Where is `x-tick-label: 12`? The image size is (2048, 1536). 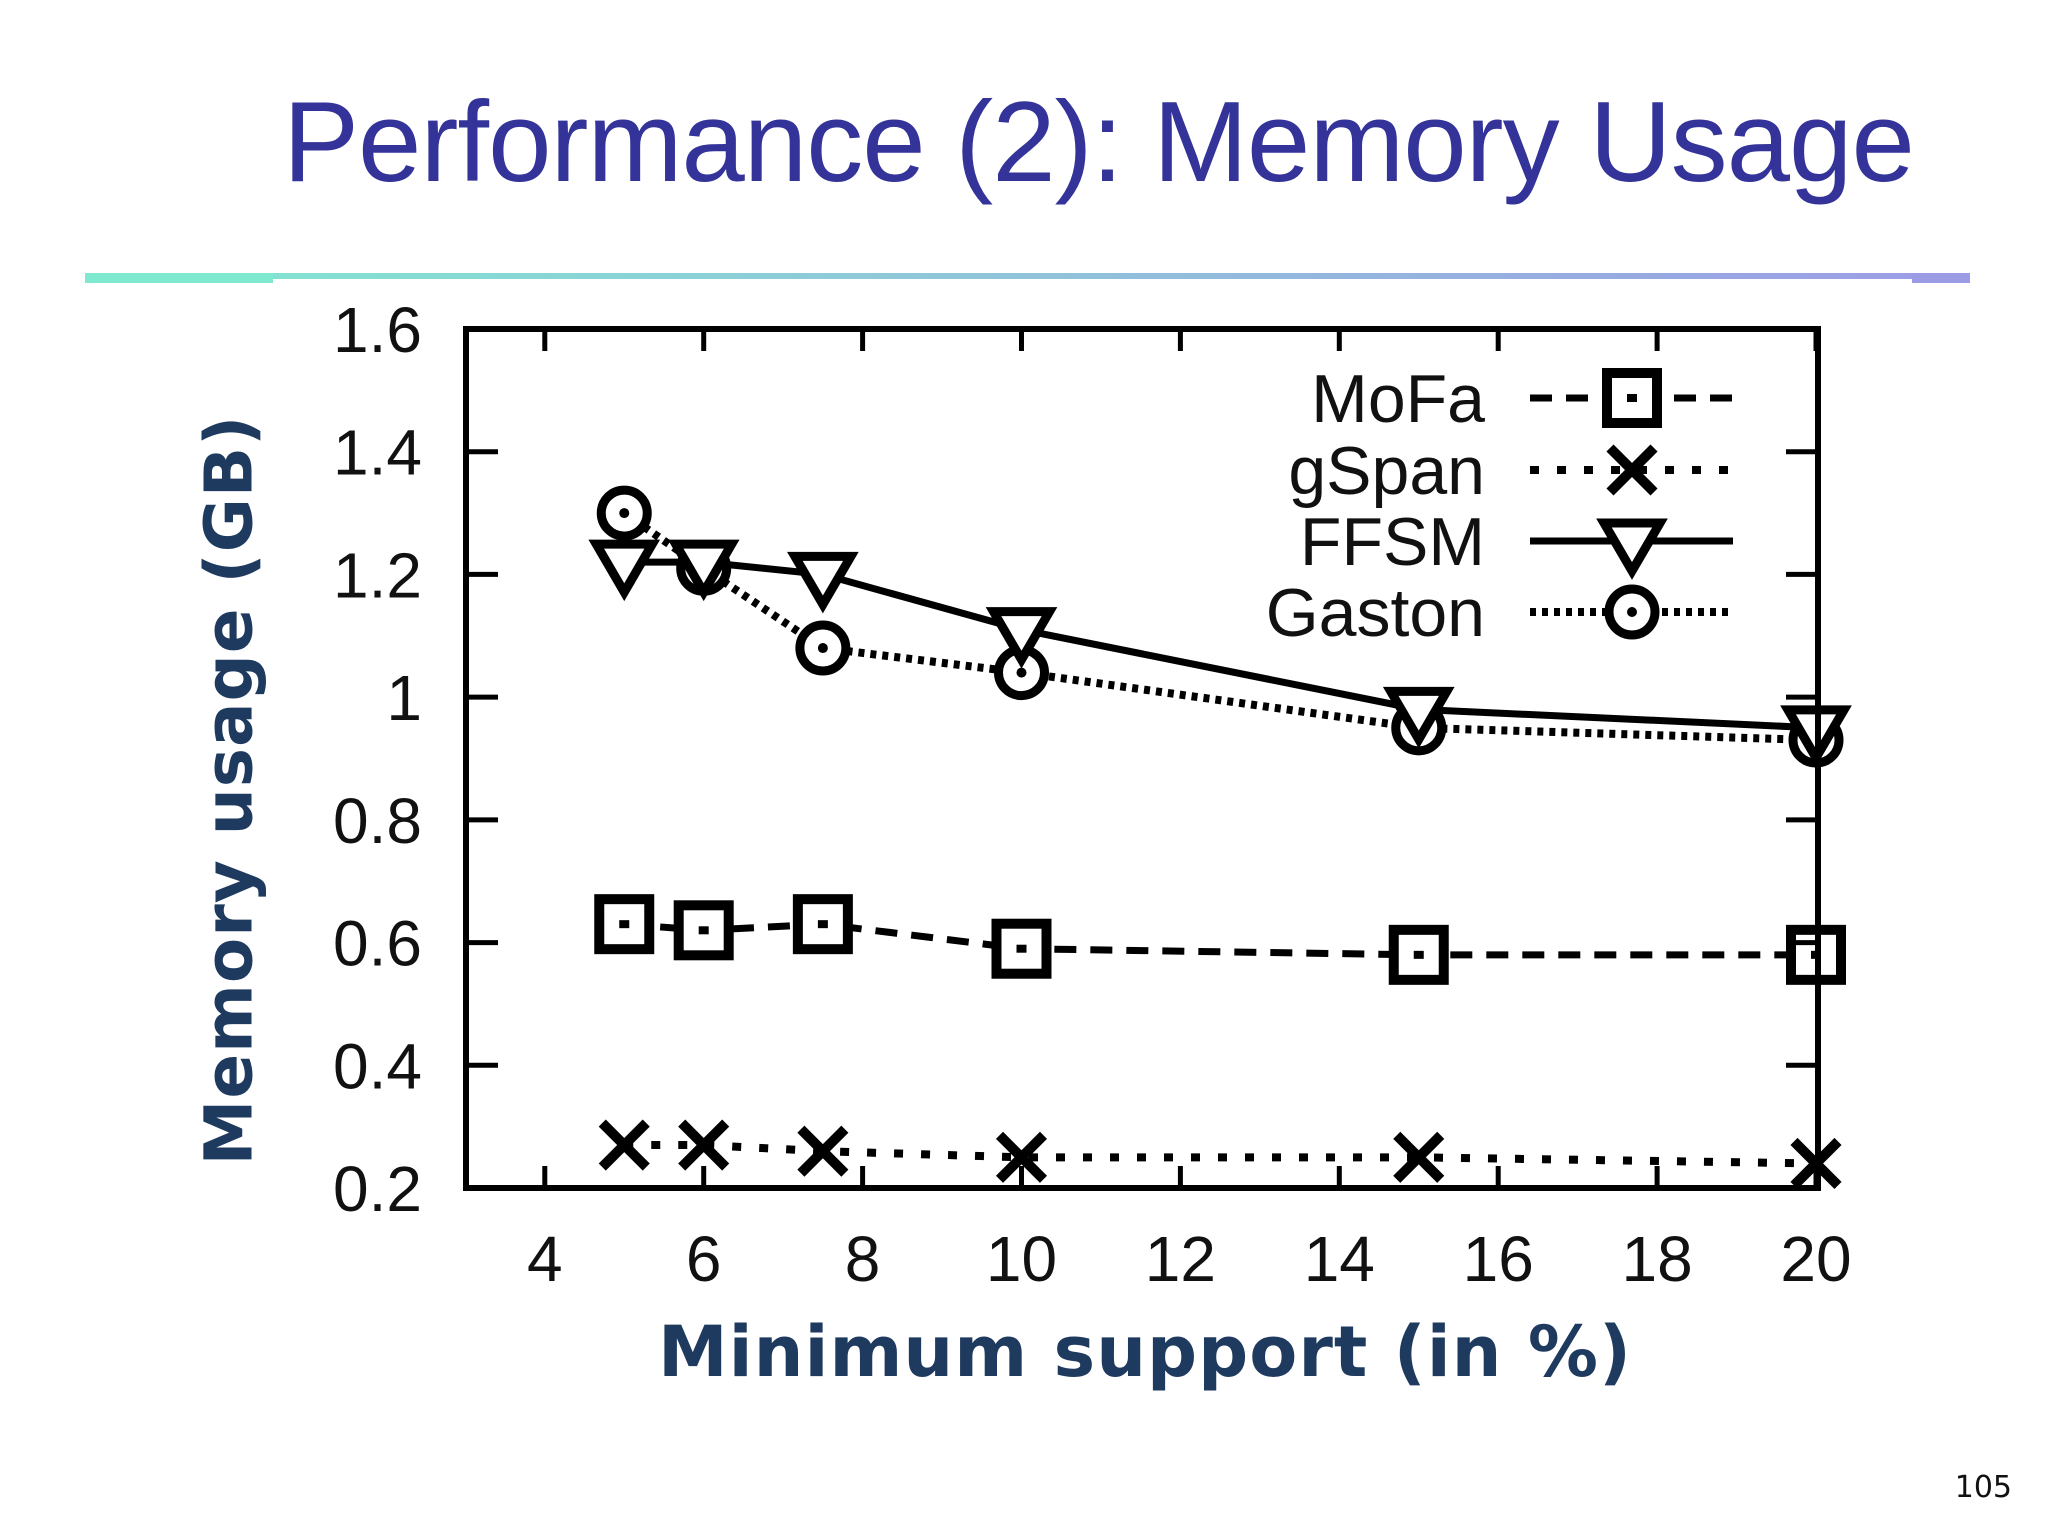
x-tick-label: 12 is located at coordinates (1180, 1259).